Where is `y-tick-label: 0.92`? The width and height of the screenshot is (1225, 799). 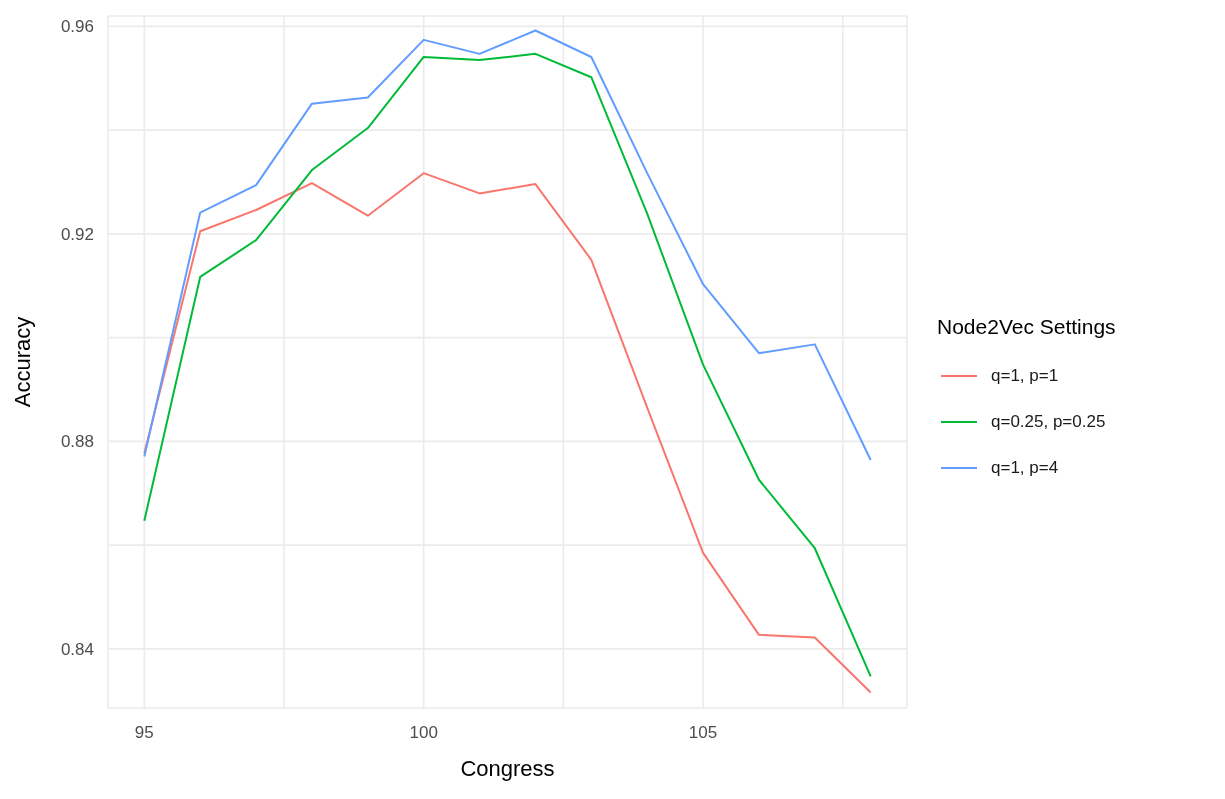 y-tick-label: 0.92 is located at coordinates (77, 234).